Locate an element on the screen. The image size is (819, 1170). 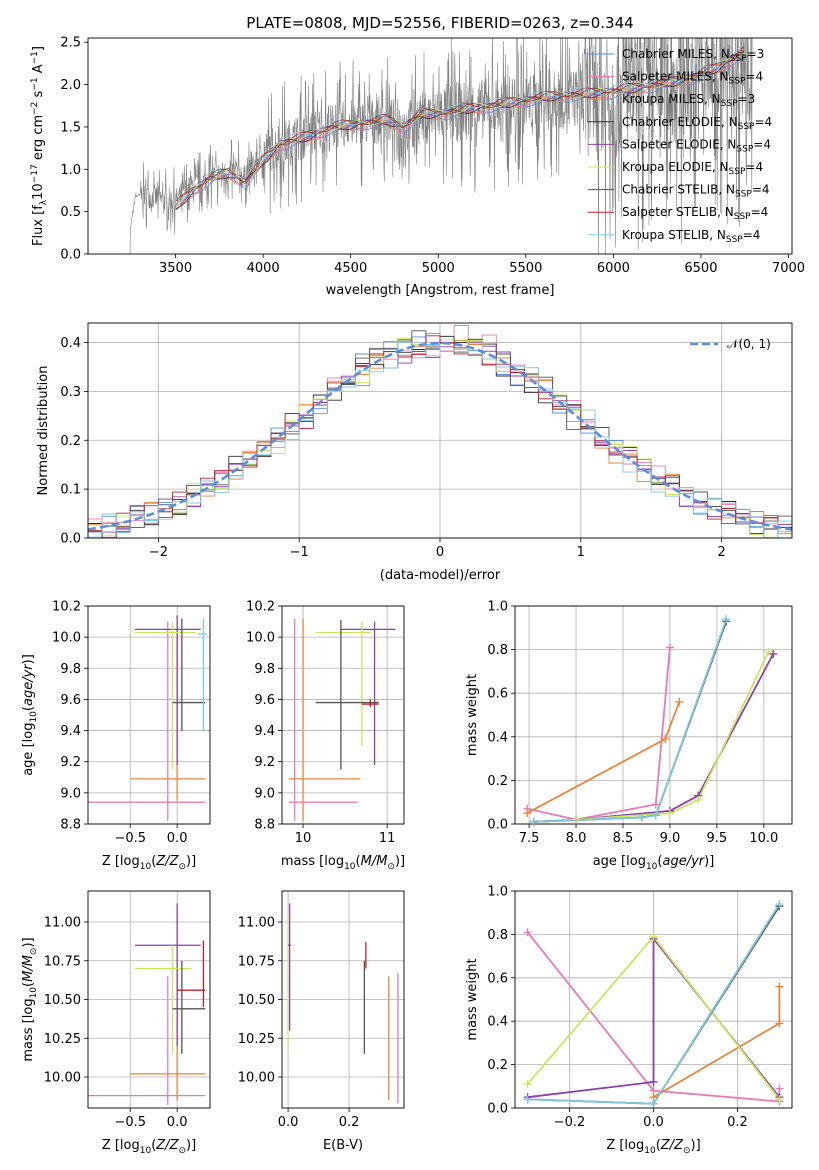
label-part: −1 is located at coordinates (35, 83).